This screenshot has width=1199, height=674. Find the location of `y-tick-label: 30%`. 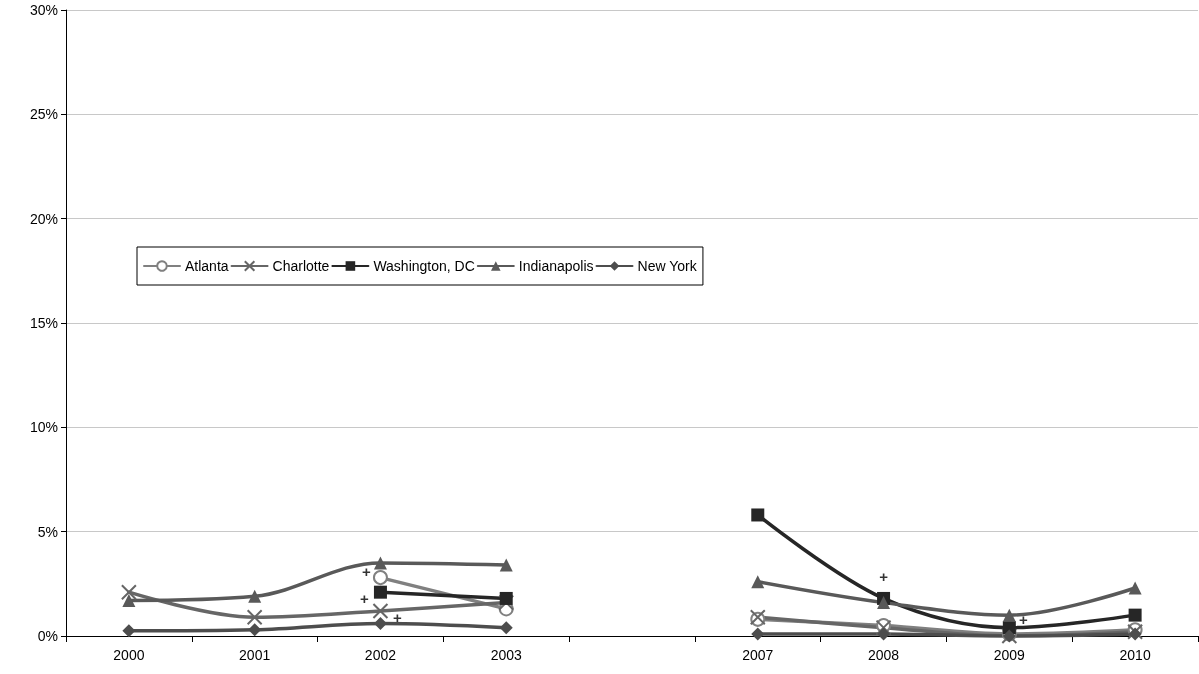

y-tick-label: 30% is located at coordinates (43, 10).